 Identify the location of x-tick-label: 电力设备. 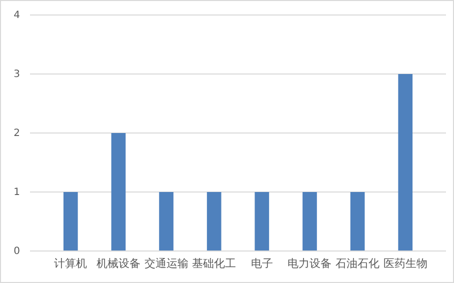
(310, 263).